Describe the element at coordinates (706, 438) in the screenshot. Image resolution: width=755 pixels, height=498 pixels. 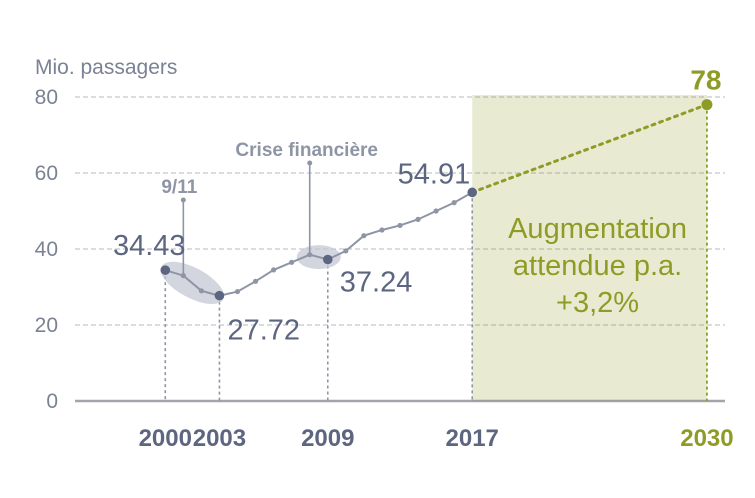
I see `x-tick-label: 2030` at that location.